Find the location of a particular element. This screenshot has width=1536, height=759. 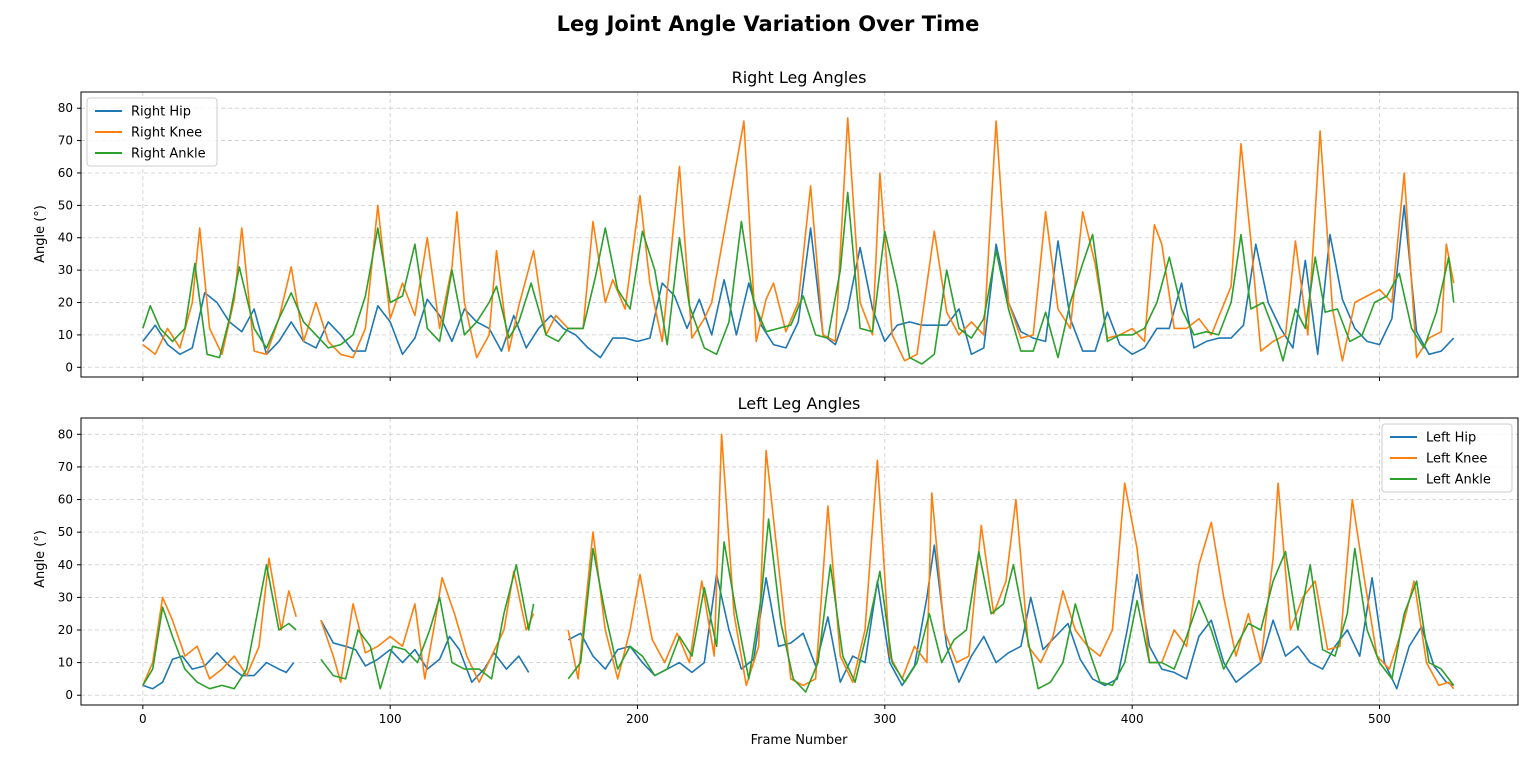

x-tick-label: 0 is located at coordinates (143, 719).